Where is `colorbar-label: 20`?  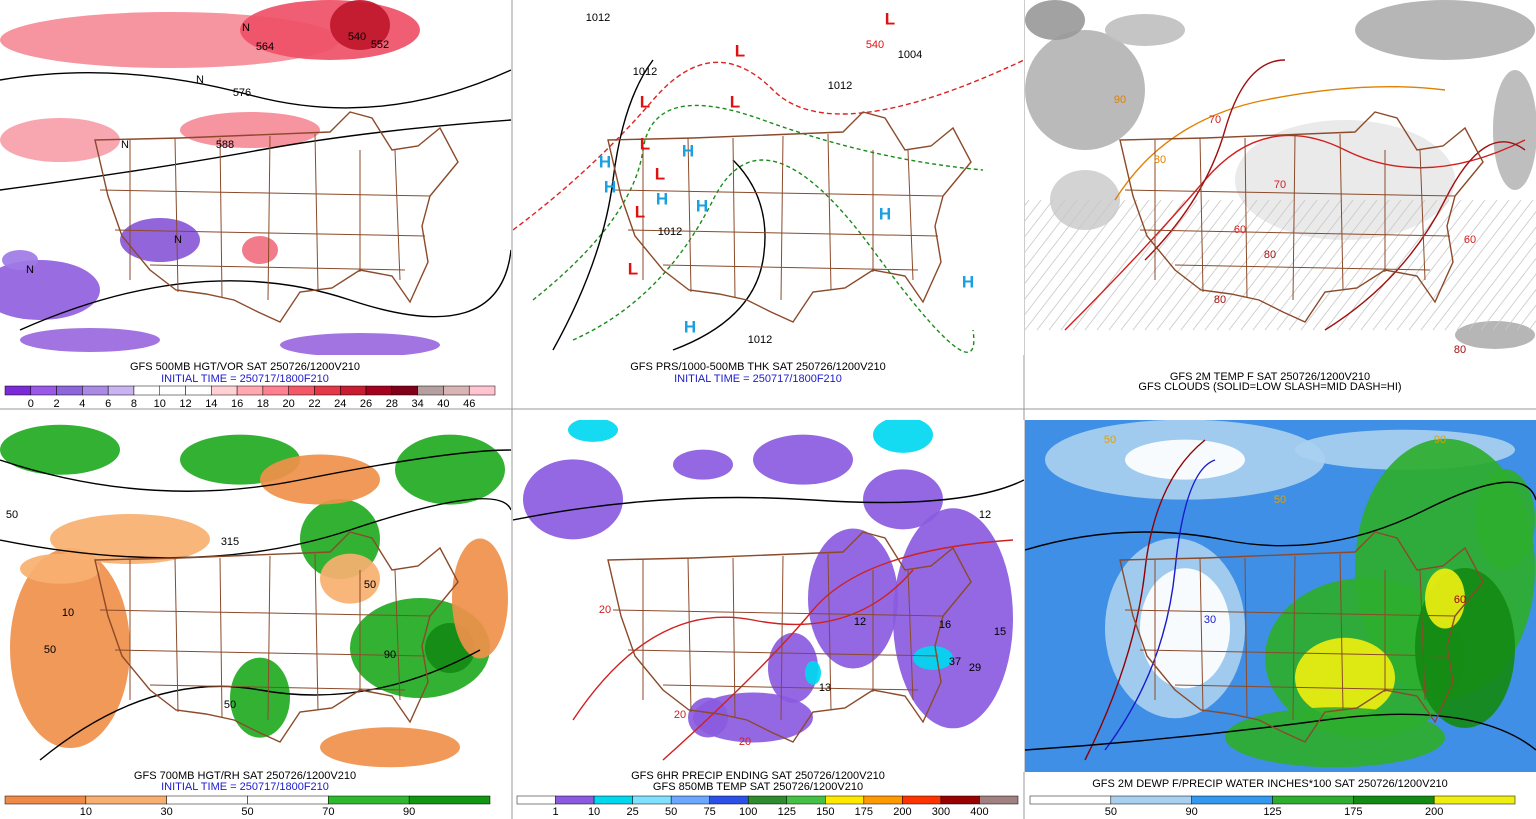
colorbar-label: 20 is located at coordinates (289, 404).